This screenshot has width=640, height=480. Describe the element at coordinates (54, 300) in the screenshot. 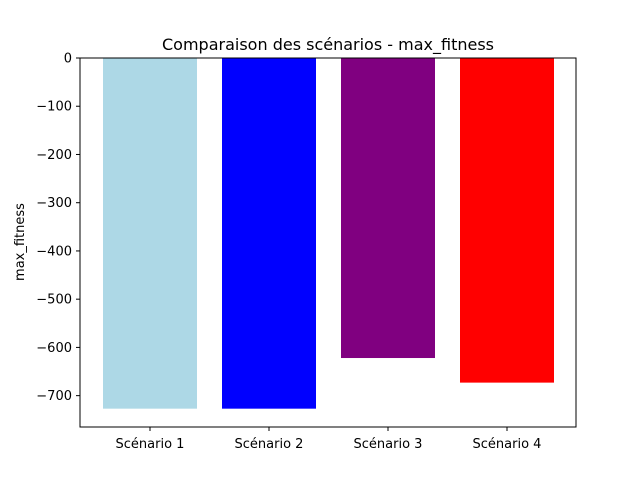

I see `y-tick-label-6: −500` at that location.